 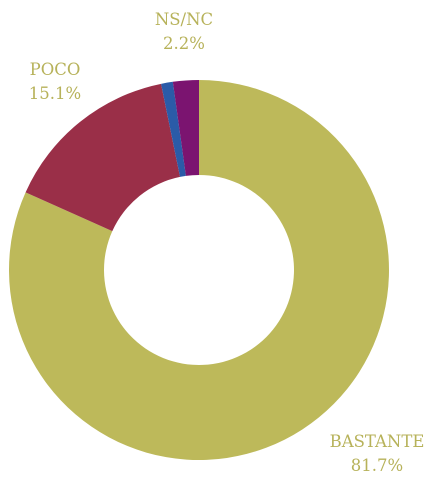 What do you see at coordinates (55, 93) in the screenshot?
I see `slice-poco-value: 15.1%` at bounding box center [55, 93].